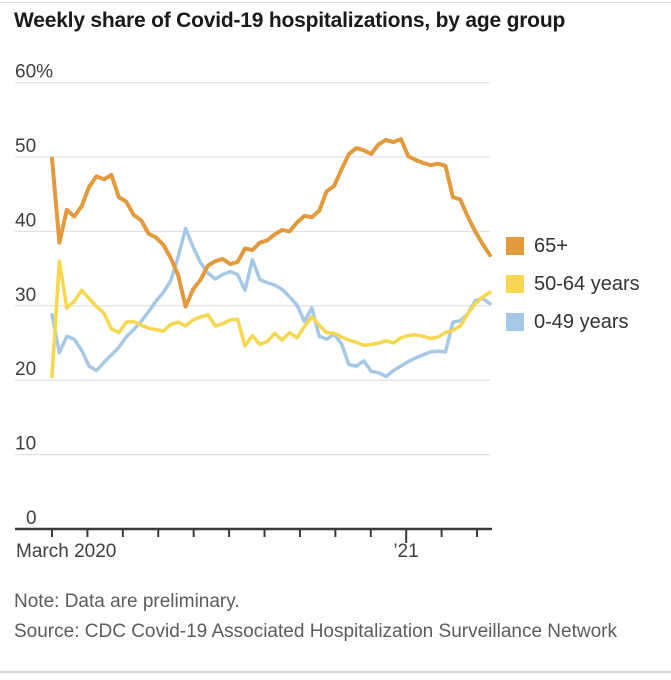 This screenshot has height=680, width=671. What do you see at coordinates (581, 321) in the screenshot?
I see `legend-label-0-49: 0-49 years` at bounding box center [581, 321].